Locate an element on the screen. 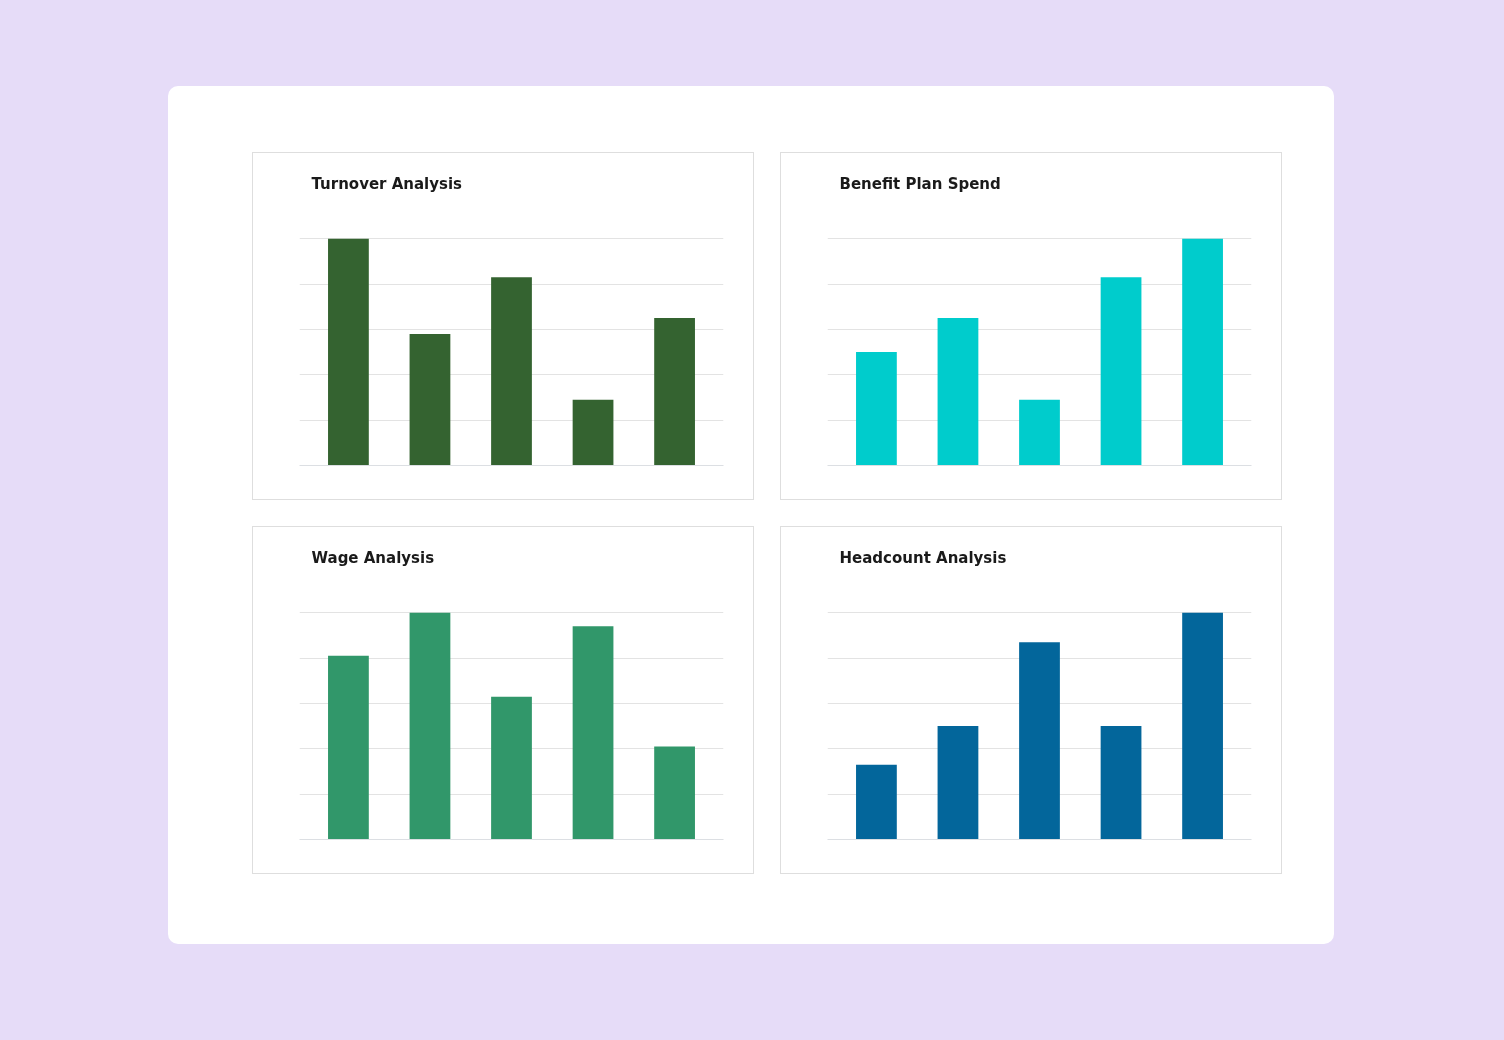 This screenshot has width=1504, height=1040. chart-title: Benefit Plan Spend is located at coordinates (920, 183).